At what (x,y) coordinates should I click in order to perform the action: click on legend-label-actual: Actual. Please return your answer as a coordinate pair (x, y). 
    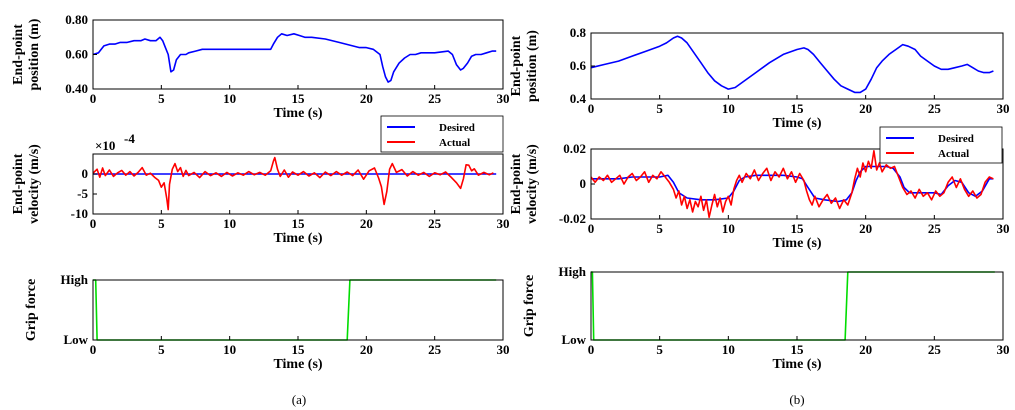
    Looking at the image, I should click on (454, 143).